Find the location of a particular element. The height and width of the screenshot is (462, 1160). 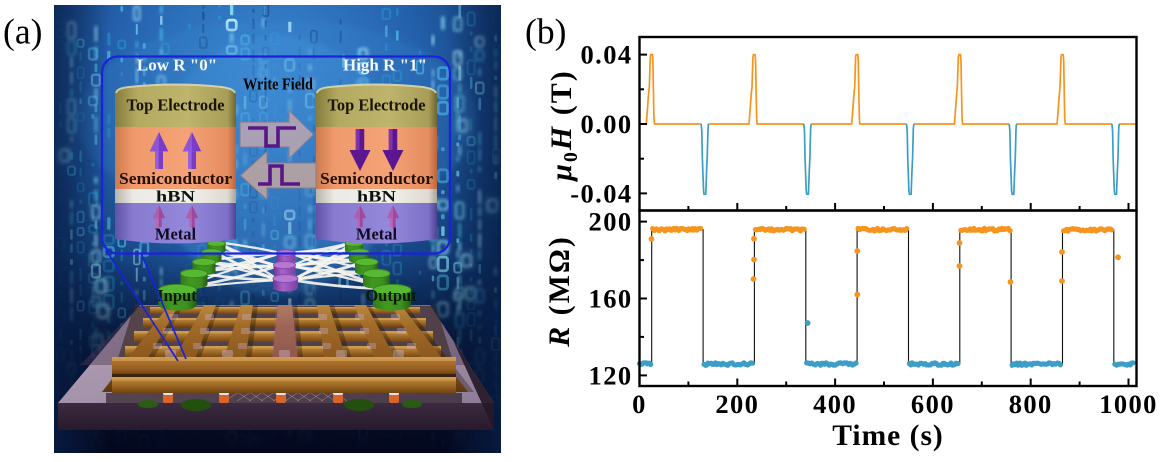

svg-text: High R "1" is located at coordinates (385, 65).